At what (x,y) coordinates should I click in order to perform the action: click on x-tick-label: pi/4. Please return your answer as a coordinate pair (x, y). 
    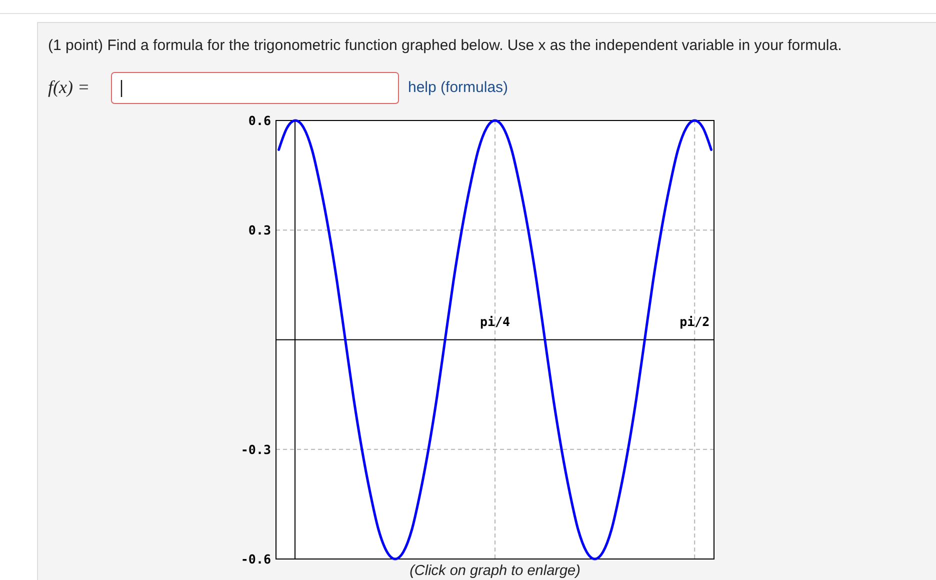
    Looking at the image, I should click on (495, 321).